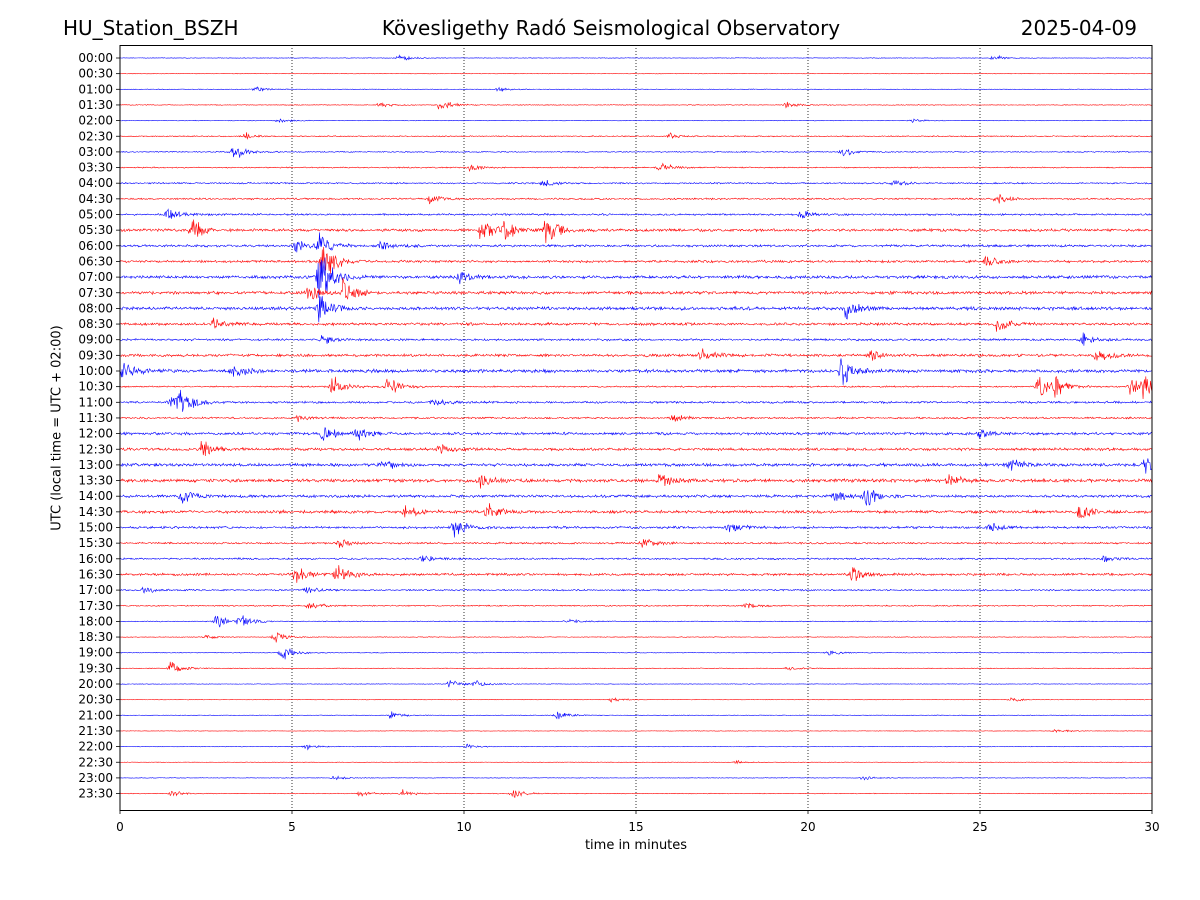 This screenshot has width=1200, height=900. What do you see at coordinates (95, 418) in the screenshot?
I see `y-tick-label: 11:30` at bounding box center [95, 418].